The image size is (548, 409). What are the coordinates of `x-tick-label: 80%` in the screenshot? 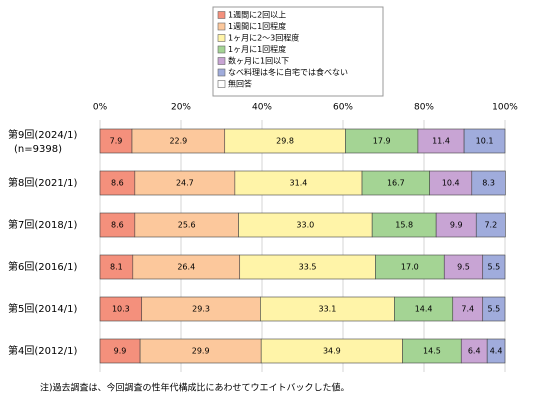 It's located at (424, 108).